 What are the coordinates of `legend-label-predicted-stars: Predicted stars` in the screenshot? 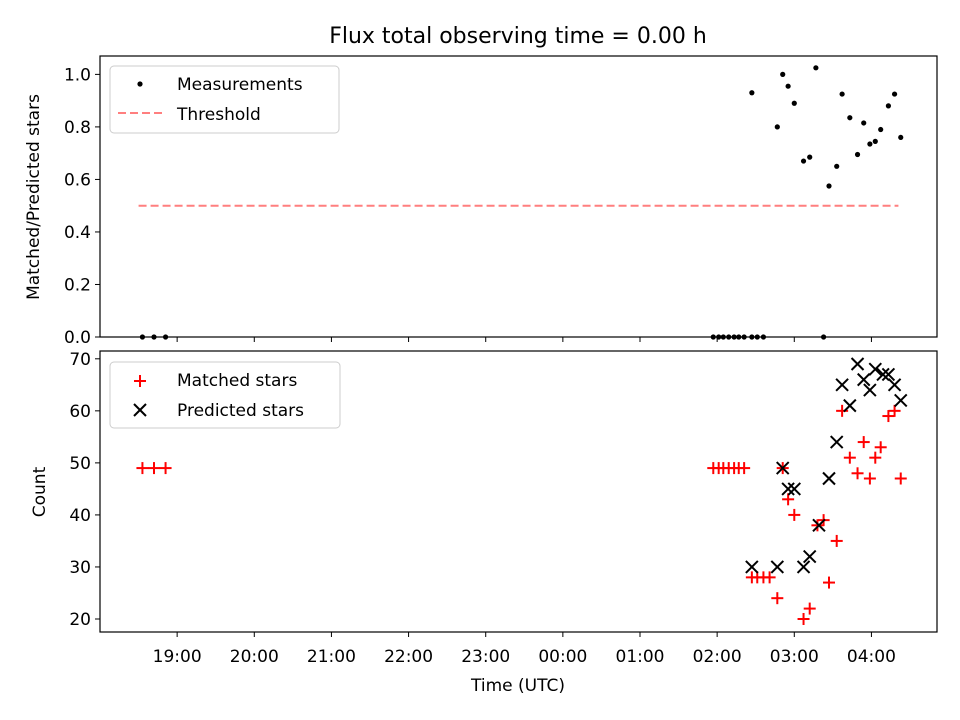 It's located at (240, 411).